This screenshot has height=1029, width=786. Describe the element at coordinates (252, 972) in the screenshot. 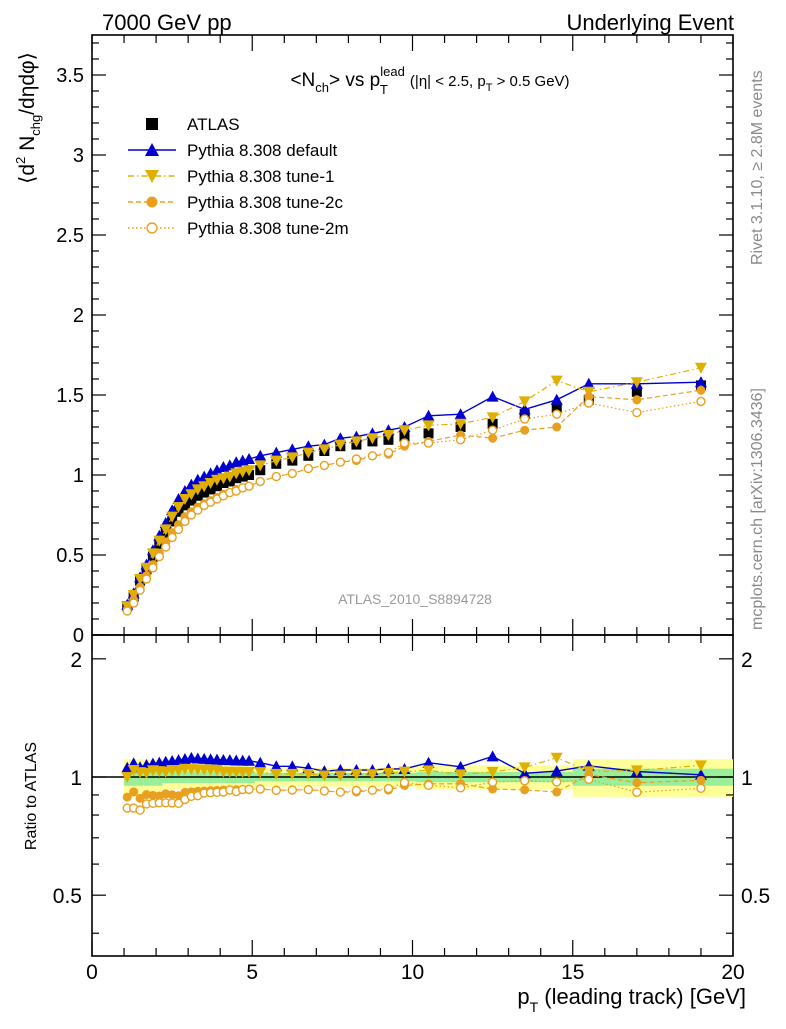

I see `x-tick-label: 5` at that location.